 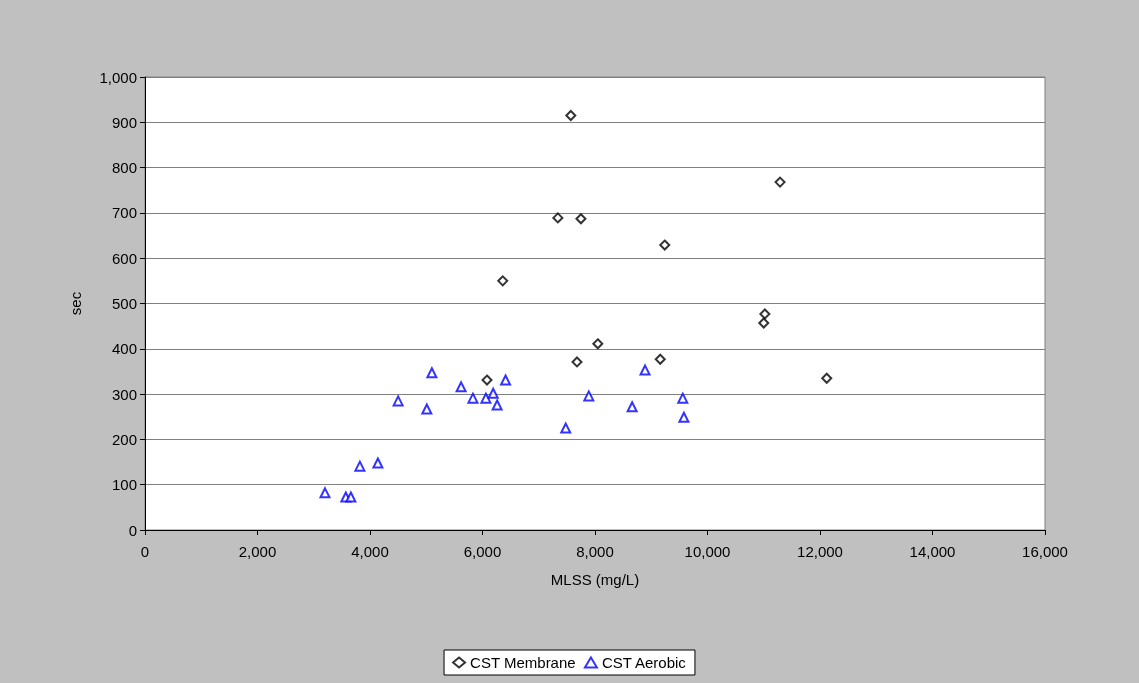 I want to click on y-tick-label: 900, so click(x=124, y=122).